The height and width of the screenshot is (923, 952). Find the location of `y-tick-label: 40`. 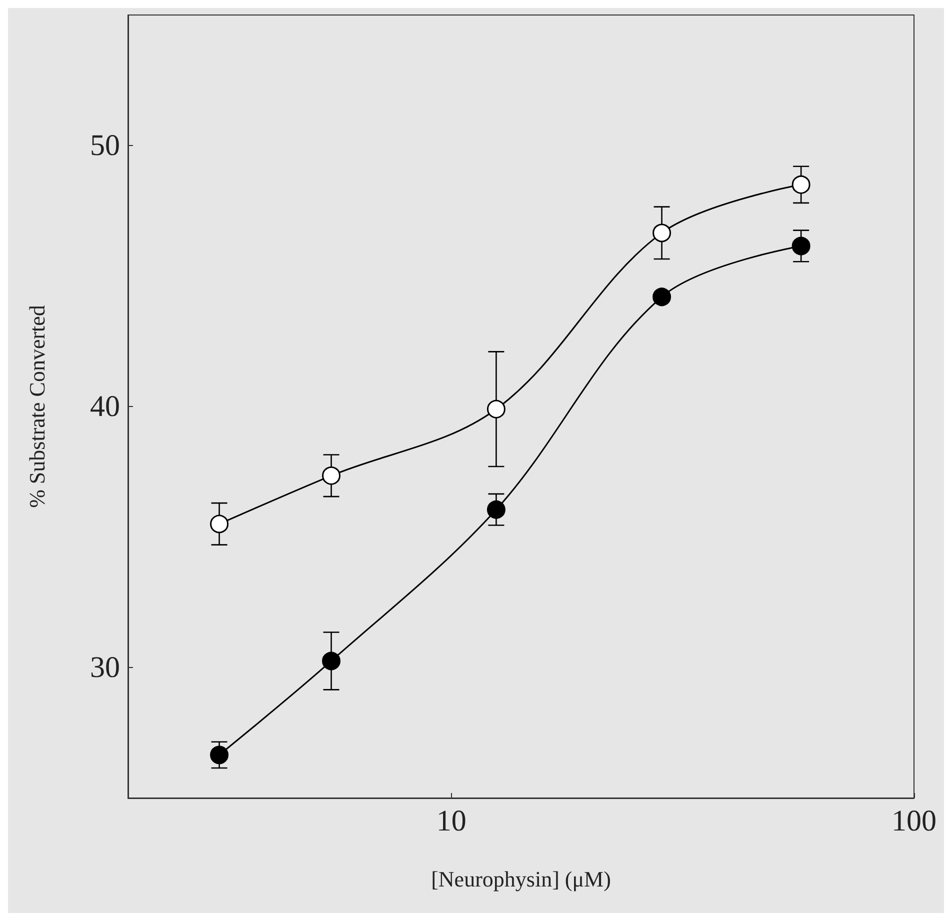

y-tick-label: 40 is located at coordinates (105, 406).